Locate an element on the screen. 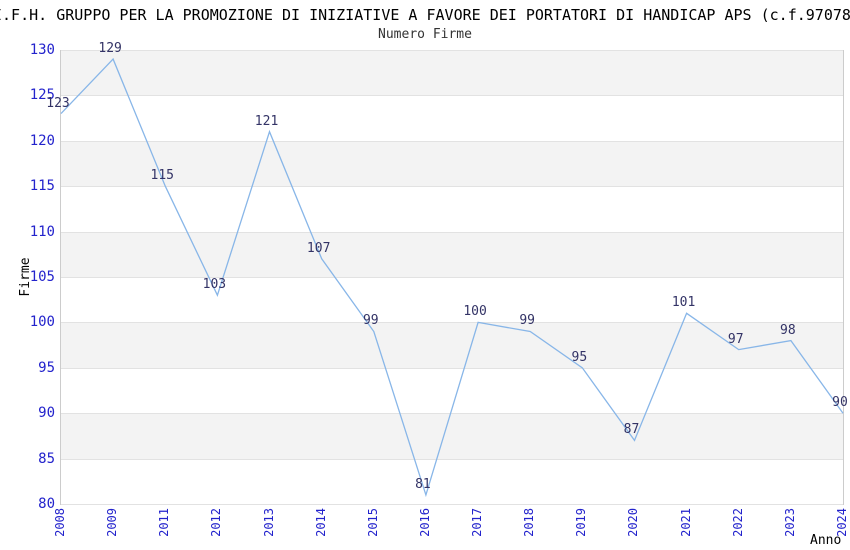  y-tick-label: 115 is located at coordinates (42, 186).